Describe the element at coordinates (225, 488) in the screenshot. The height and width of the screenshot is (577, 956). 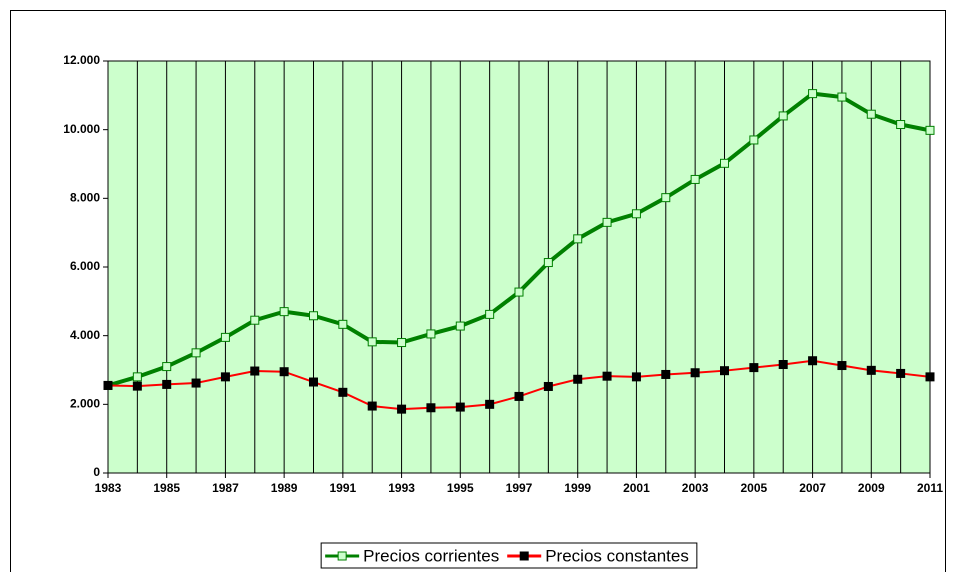
I see `x-tick-label: 1987` at that location.